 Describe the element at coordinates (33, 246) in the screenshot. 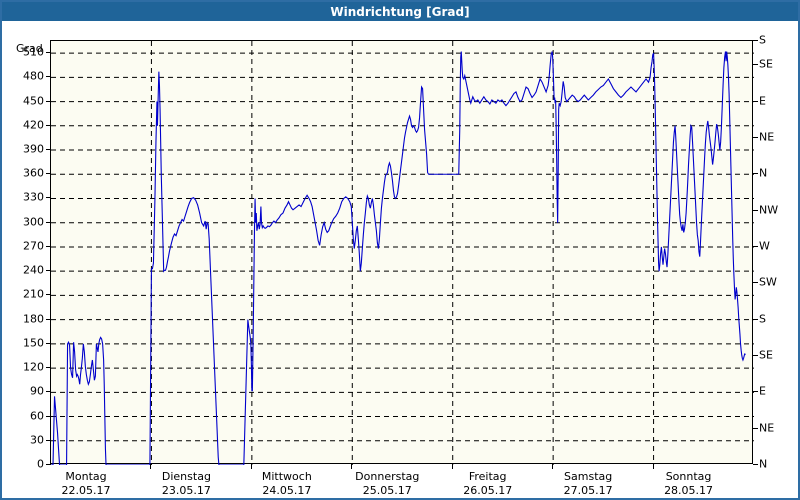

I see `y-tick-label-left: 270` at that location.